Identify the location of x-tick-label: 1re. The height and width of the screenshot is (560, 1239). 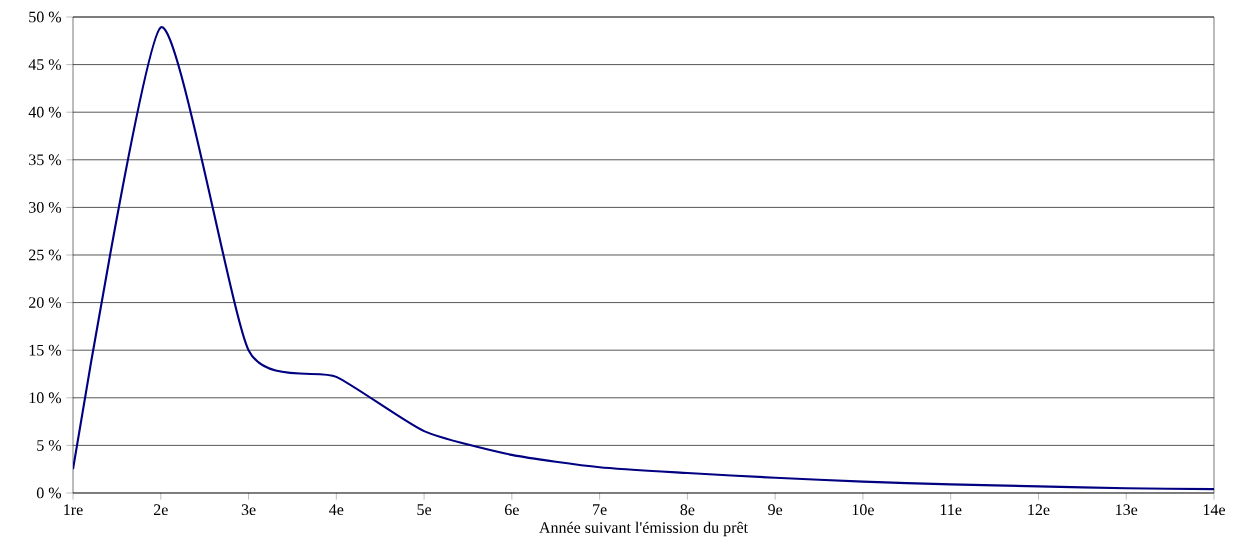
(73, 510).